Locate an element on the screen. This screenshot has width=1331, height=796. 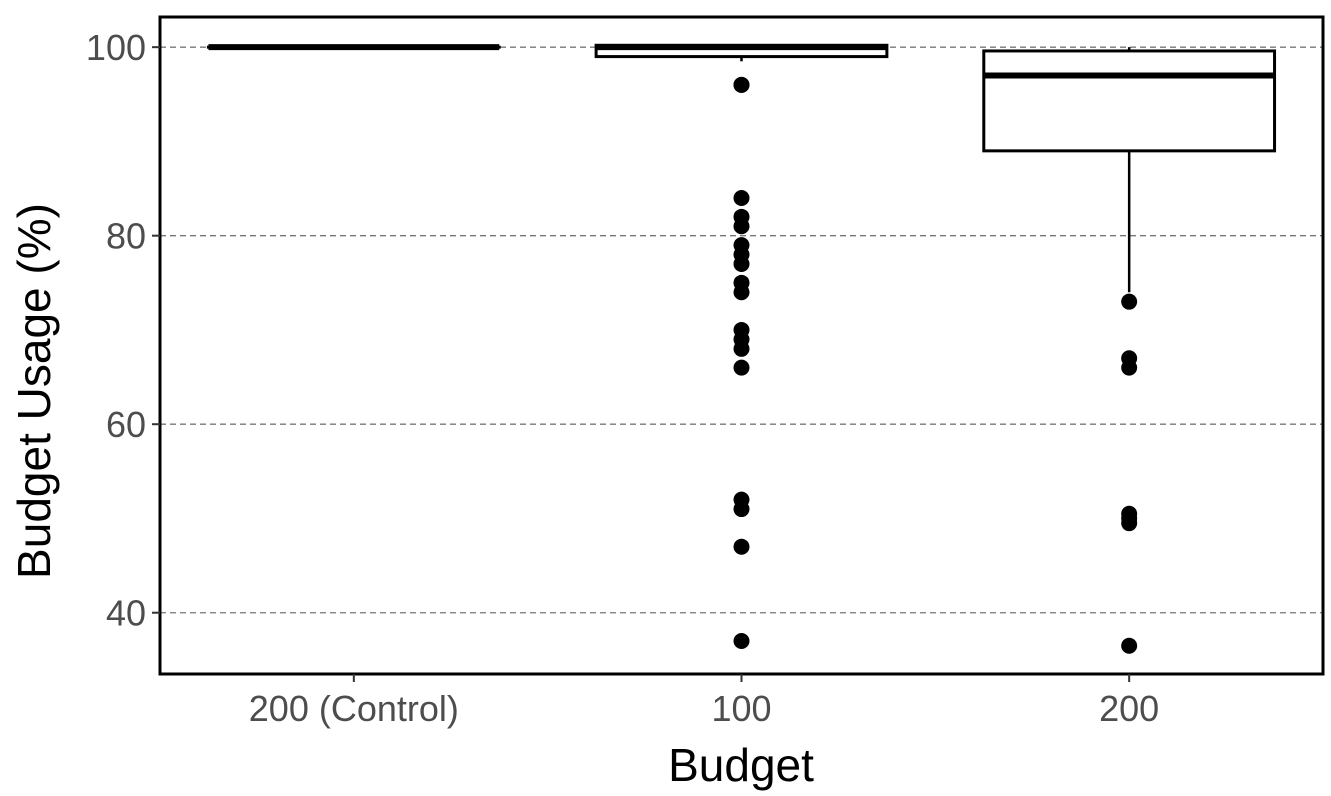
x-tick-label: 100 is located at coordinates (741, 708).